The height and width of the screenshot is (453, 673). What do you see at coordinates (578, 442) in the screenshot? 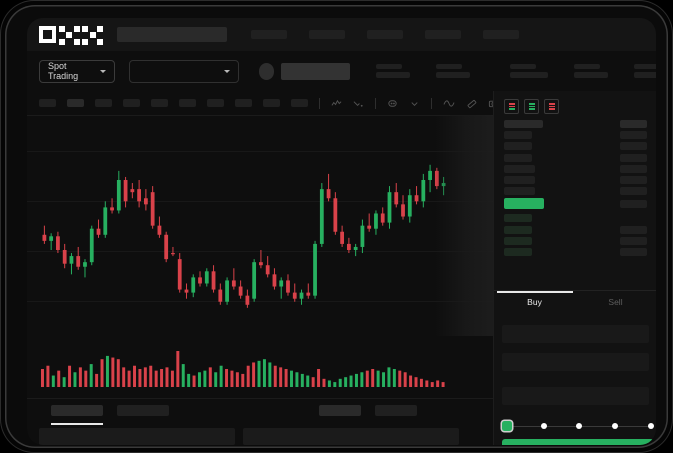
I see `submit-buy-button` at bounding box center [578, 442].